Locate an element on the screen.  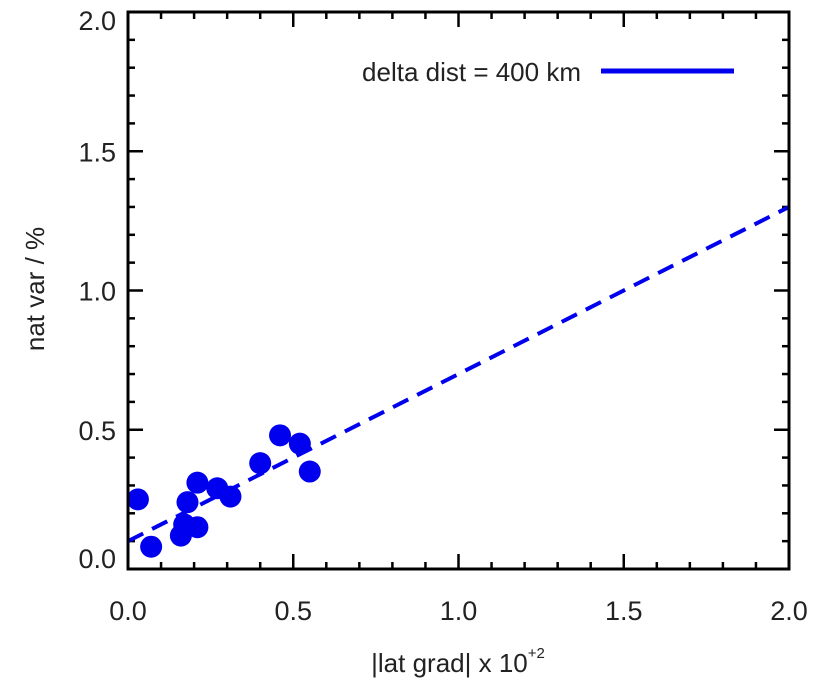
legend: delta dist = 400 km is located at coordinates (548, 72).